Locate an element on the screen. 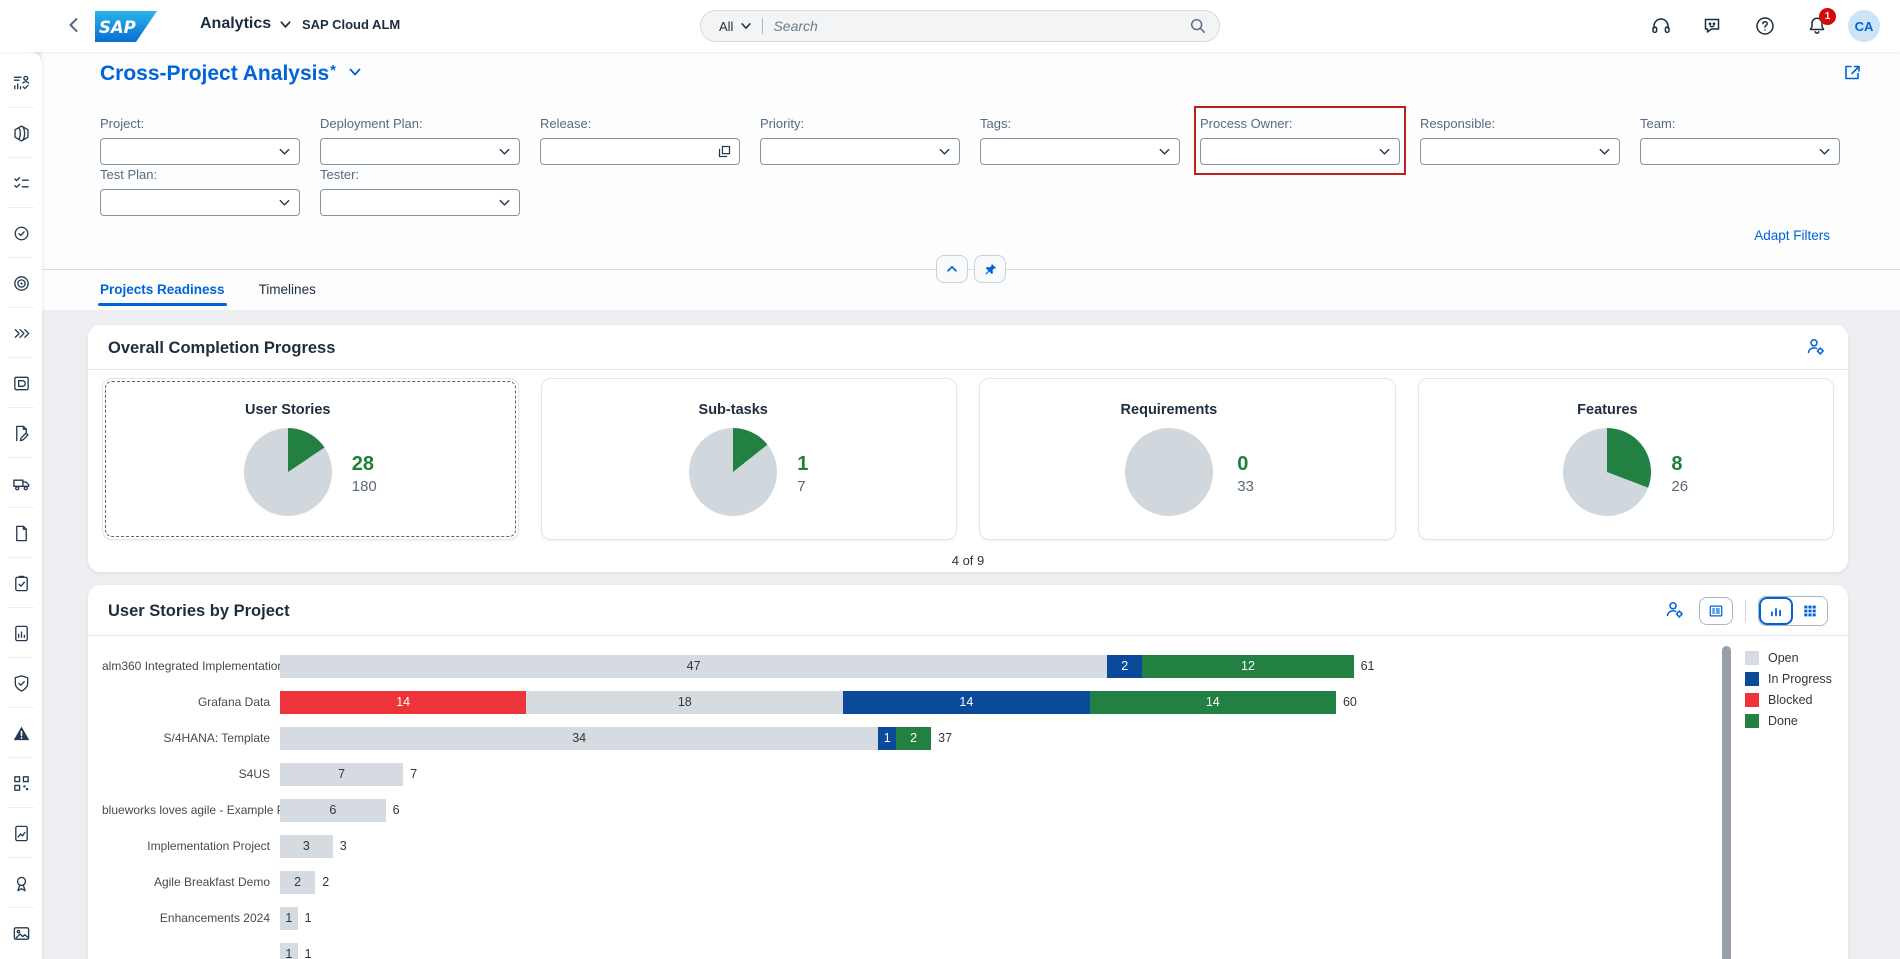 This screenshot has width=1900, height=959. kpi-tile-features: Features 8 26 is located at coordinates (1625, 459).